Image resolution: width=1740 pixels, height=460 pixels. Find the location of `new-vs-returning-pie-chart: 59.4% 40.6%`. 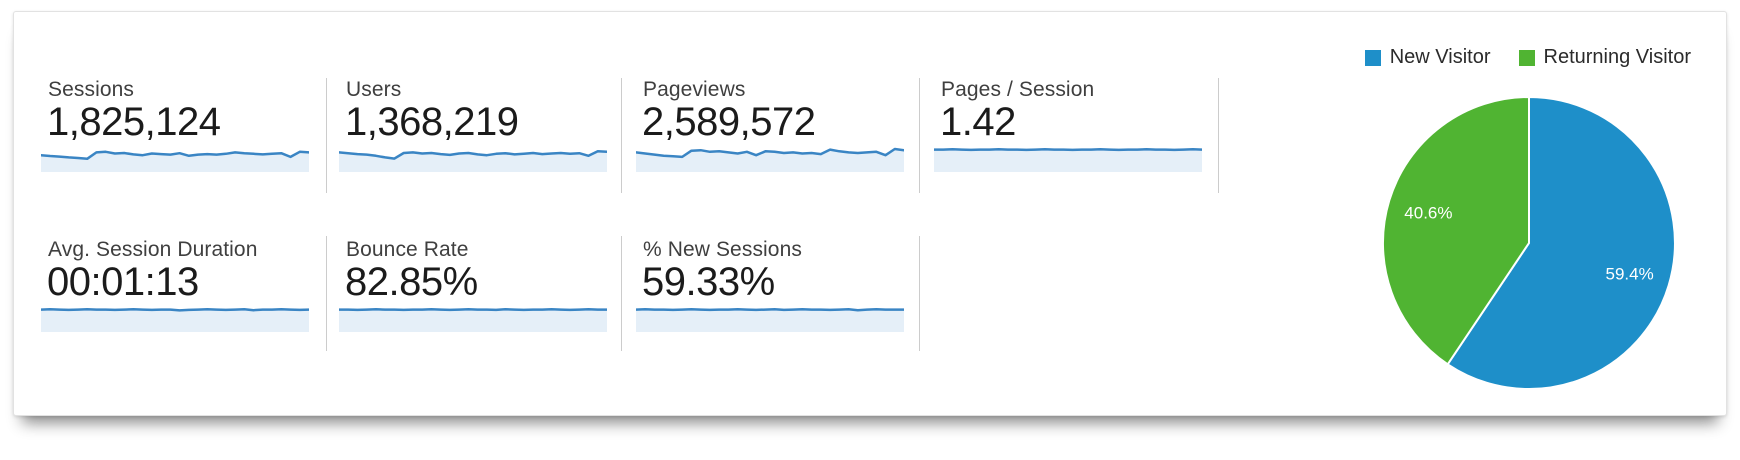

new-vs-returning-pie-chart: 59.4% 40.6% is located at coordinates (1528, 242).